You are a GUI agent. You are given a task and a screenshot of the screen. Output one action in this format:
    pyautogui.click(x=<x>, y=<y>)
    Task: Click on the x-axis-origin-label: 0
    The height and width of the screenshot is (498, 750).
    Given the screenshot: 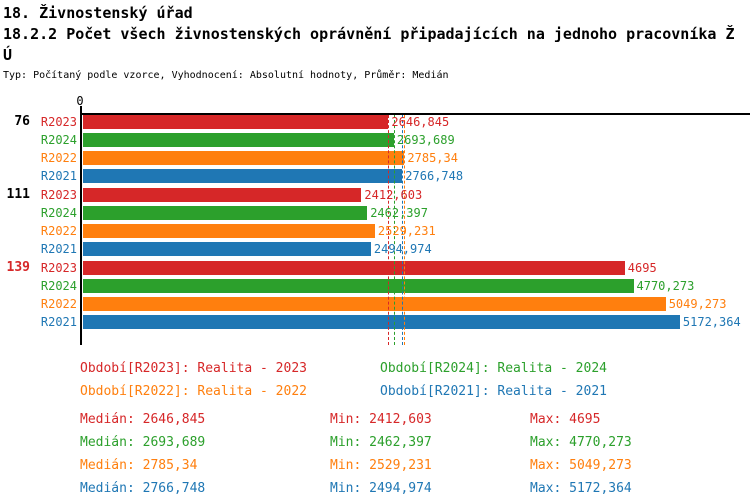 What is the action you would take?
    pyautogui.click(x=80, y=101)
    